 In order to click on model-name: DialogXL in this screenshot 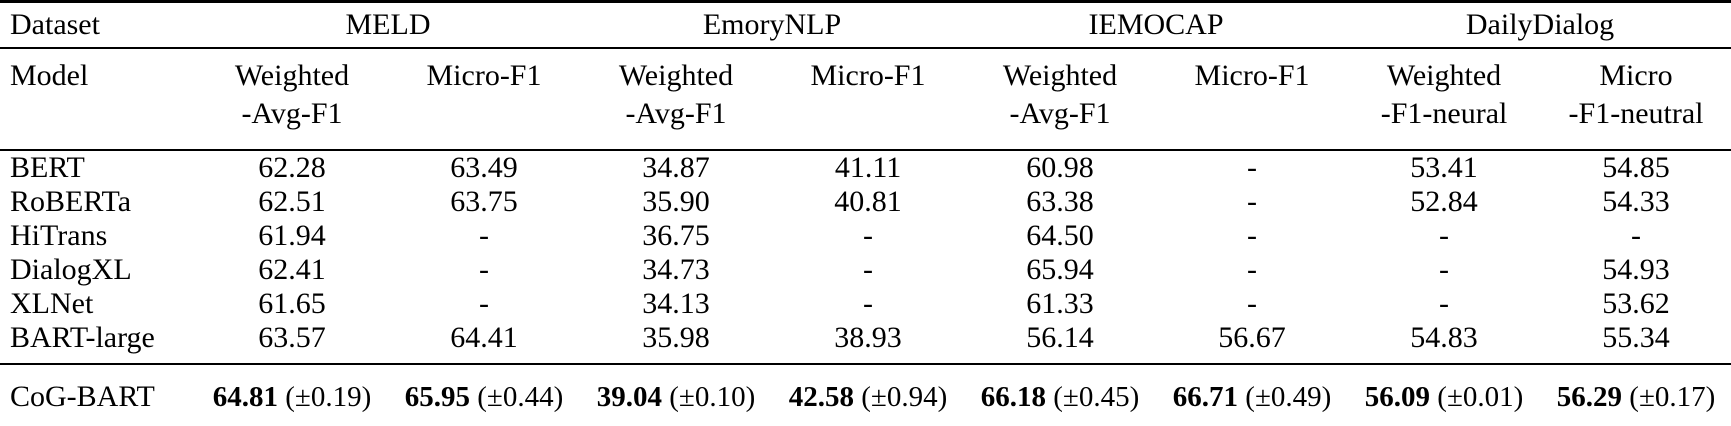, I will do `click(71, 269)`.